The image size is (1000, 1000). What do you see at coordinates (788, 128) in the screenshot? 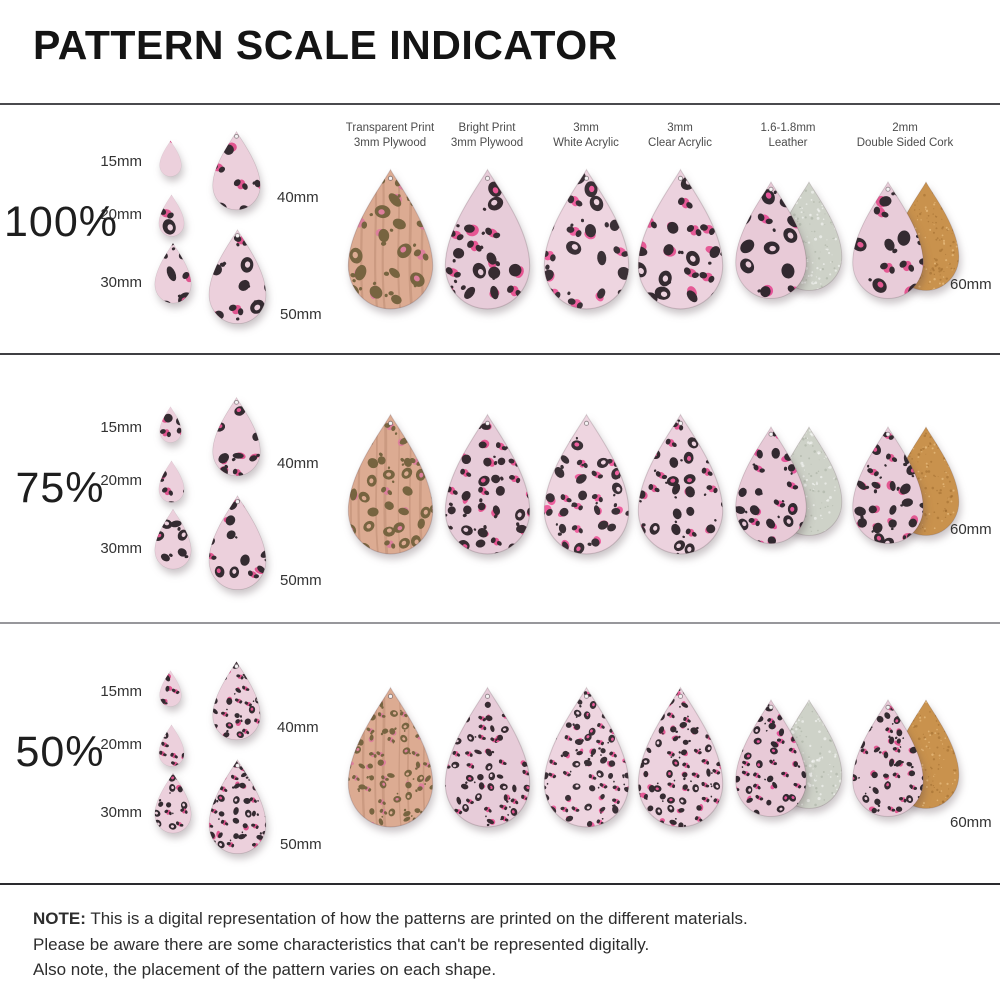
I see `column-header-line1: 1.6-1.8mm` at bounding box center [788, 128].